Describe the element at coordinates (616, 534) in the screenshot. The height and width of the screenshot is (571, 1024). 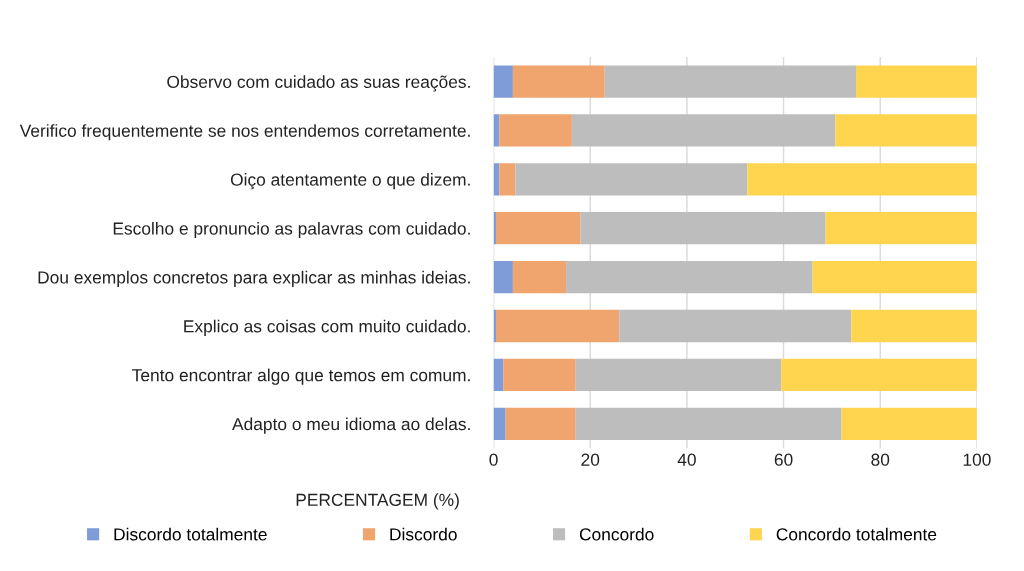
I see `legend-label: Concordo` at that location.